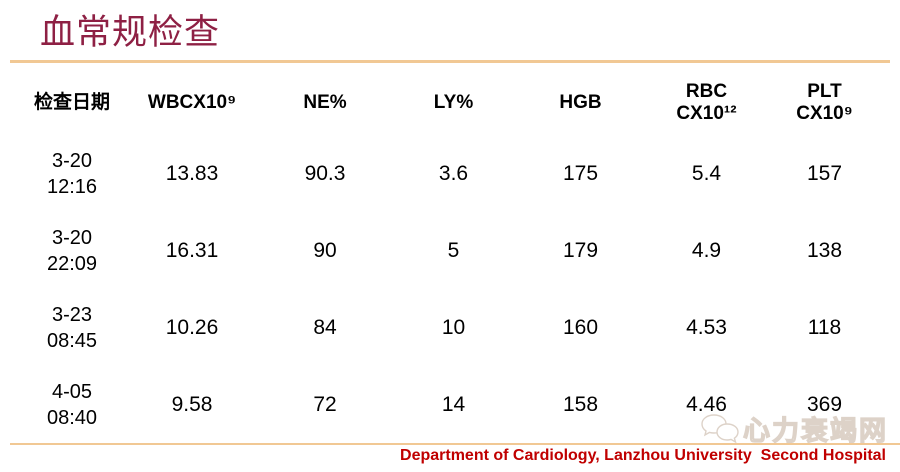 This screenshot has height=472, width=900. Describe the element at coordinates (130, 32) in the screenshot. I see `page-title: 血常规检查` at that location.